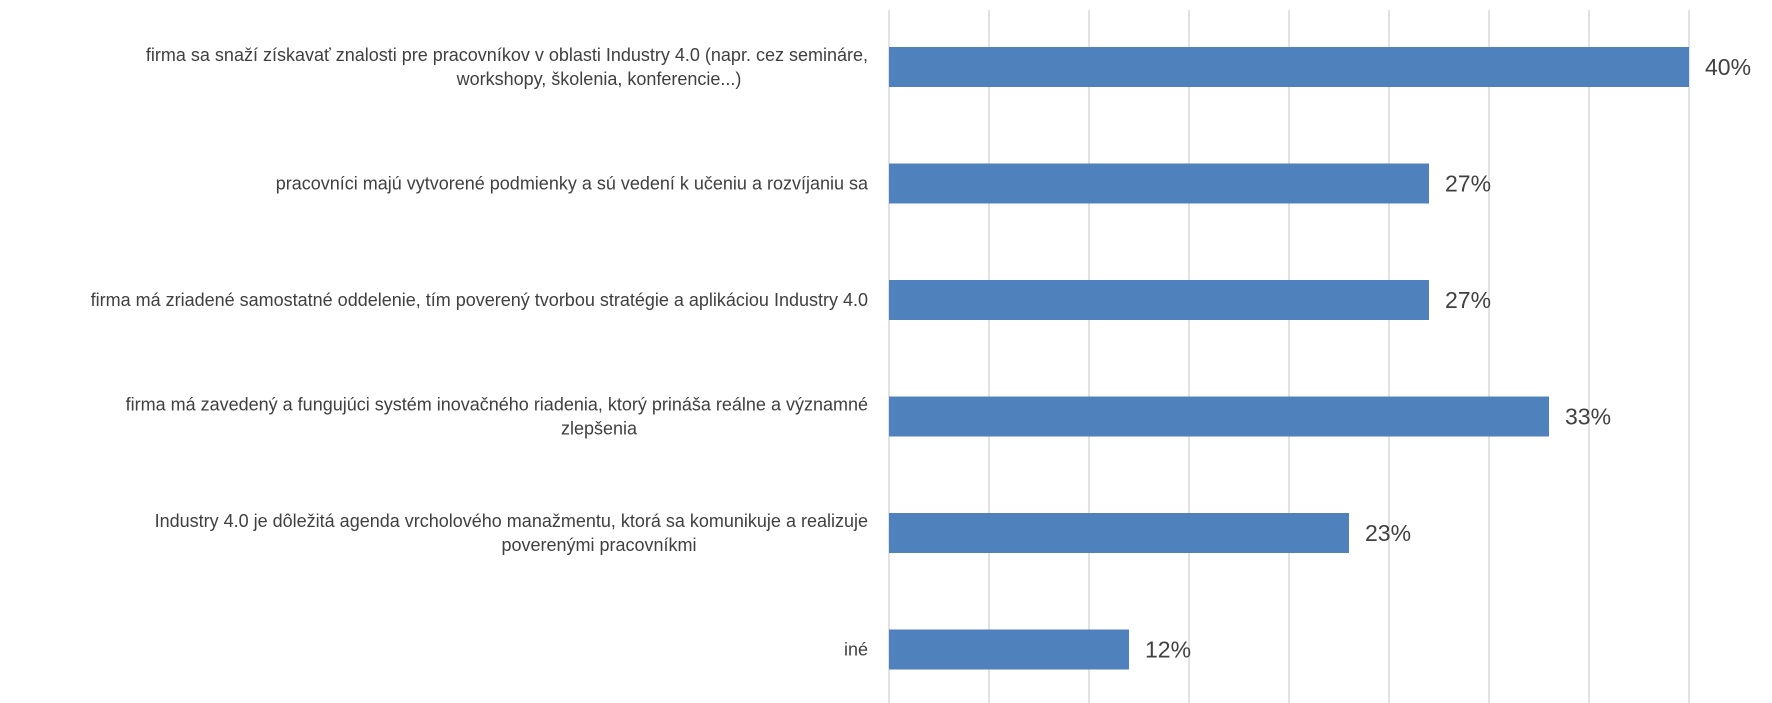  What do you see at coordinates (1728, 67) in the screenshot?
I see `data-label: 40%` at bounding box center [1728, 67].